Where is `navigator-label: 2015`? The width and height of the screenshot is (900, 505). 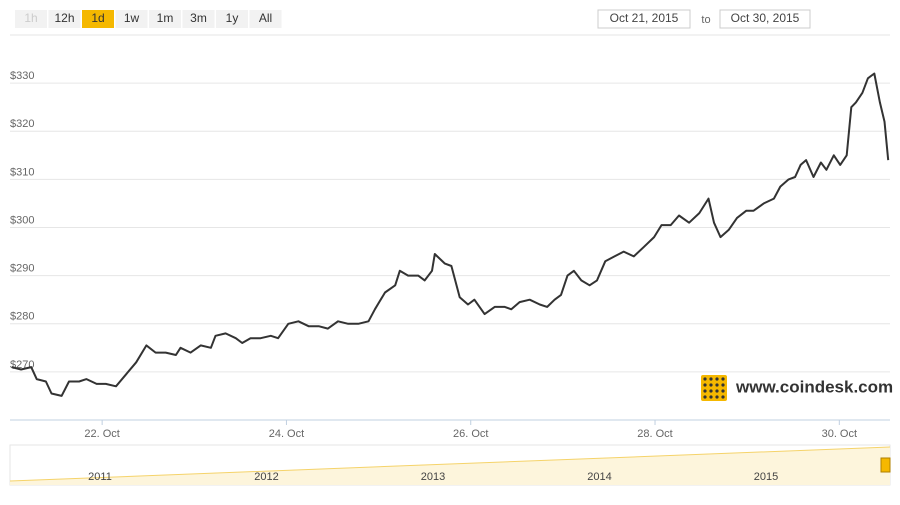 navigator-label: 2015 is located at coordinates (766, 477).